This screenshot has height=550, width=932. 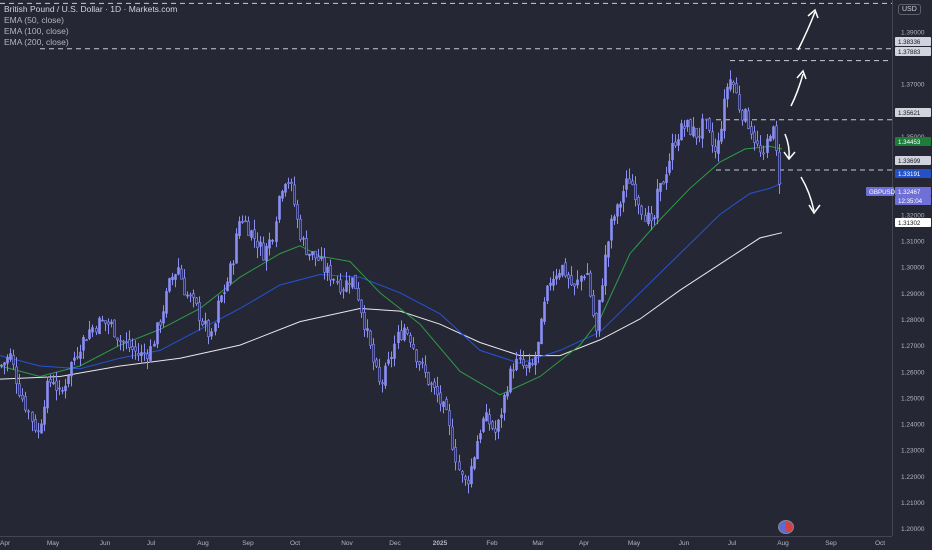 What do you see at coordinates (492, 543) in the screenshot?
I see `x-tick-label: Feb` at bounding box center [492, 543].